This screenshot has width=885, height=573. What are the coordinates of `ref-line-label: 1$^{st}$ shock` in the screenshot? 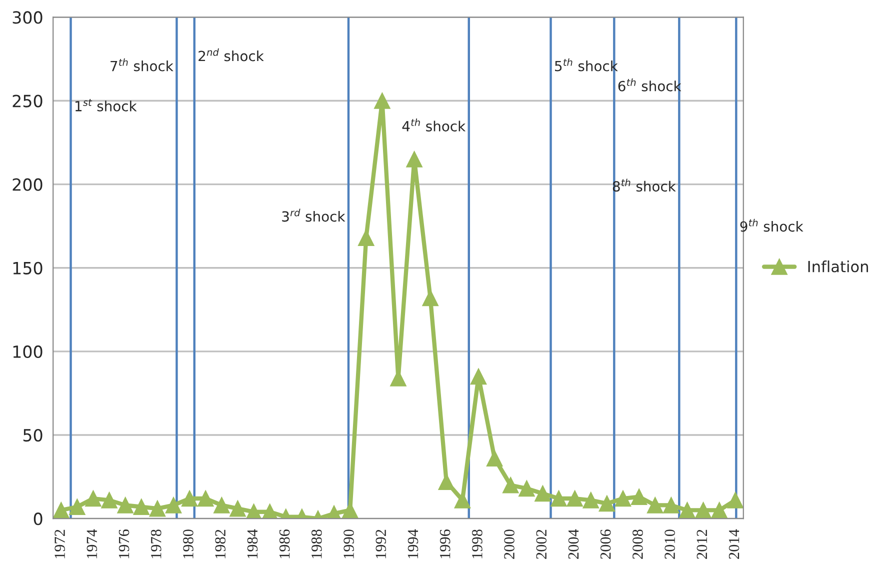 It's located at (106, 105).